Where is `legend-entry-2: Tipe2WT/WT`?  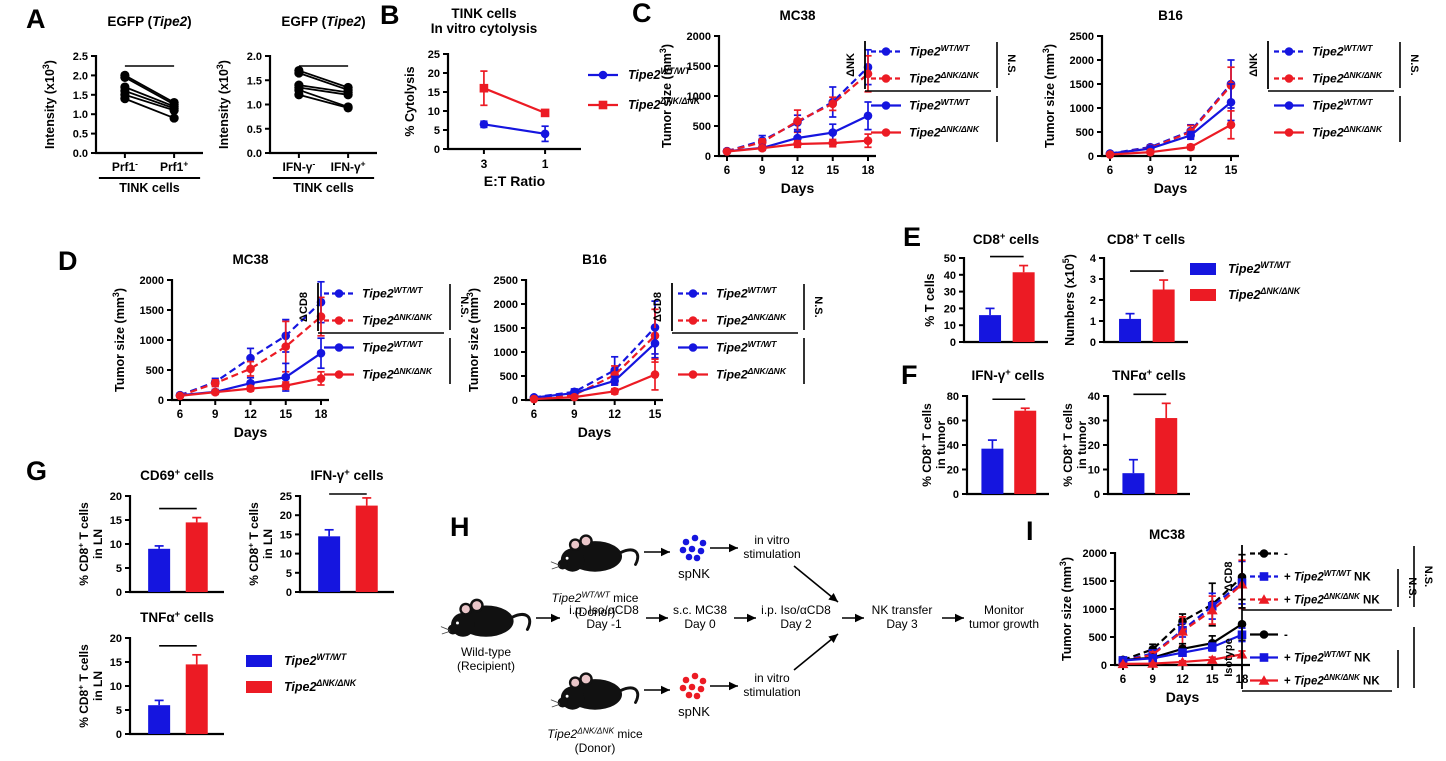
legend-entry-2: Tipe2WT/WT is located at coordinates (373, 347).